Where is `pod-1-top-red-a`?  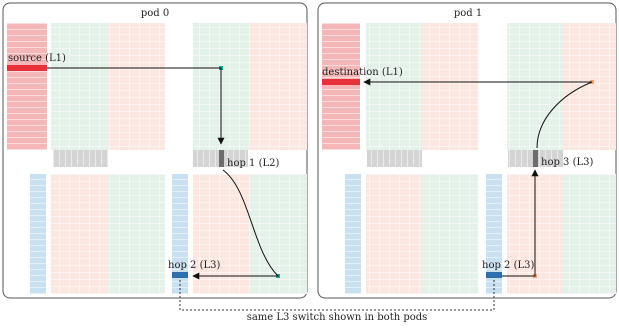
pod-1-top-red-a is located at coordinates (450, 86).